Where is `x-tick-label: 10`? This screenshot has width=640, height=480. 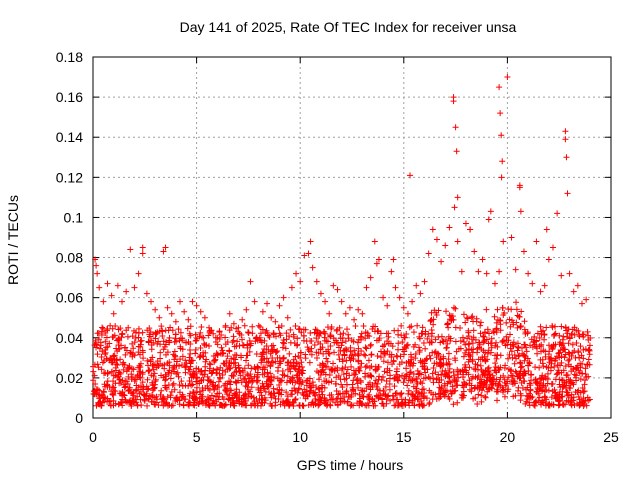
x-tick-label: 10 is located at coordinates (300, 437).